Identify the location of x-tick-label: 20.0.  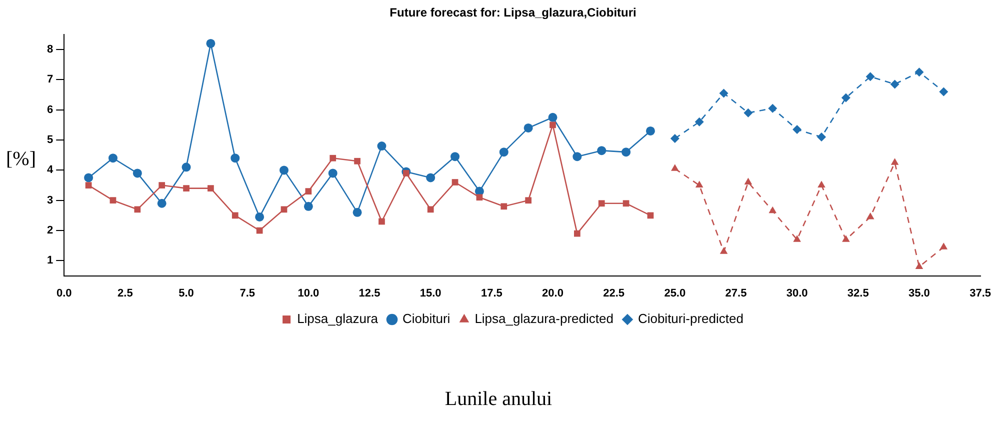
(553, 293).